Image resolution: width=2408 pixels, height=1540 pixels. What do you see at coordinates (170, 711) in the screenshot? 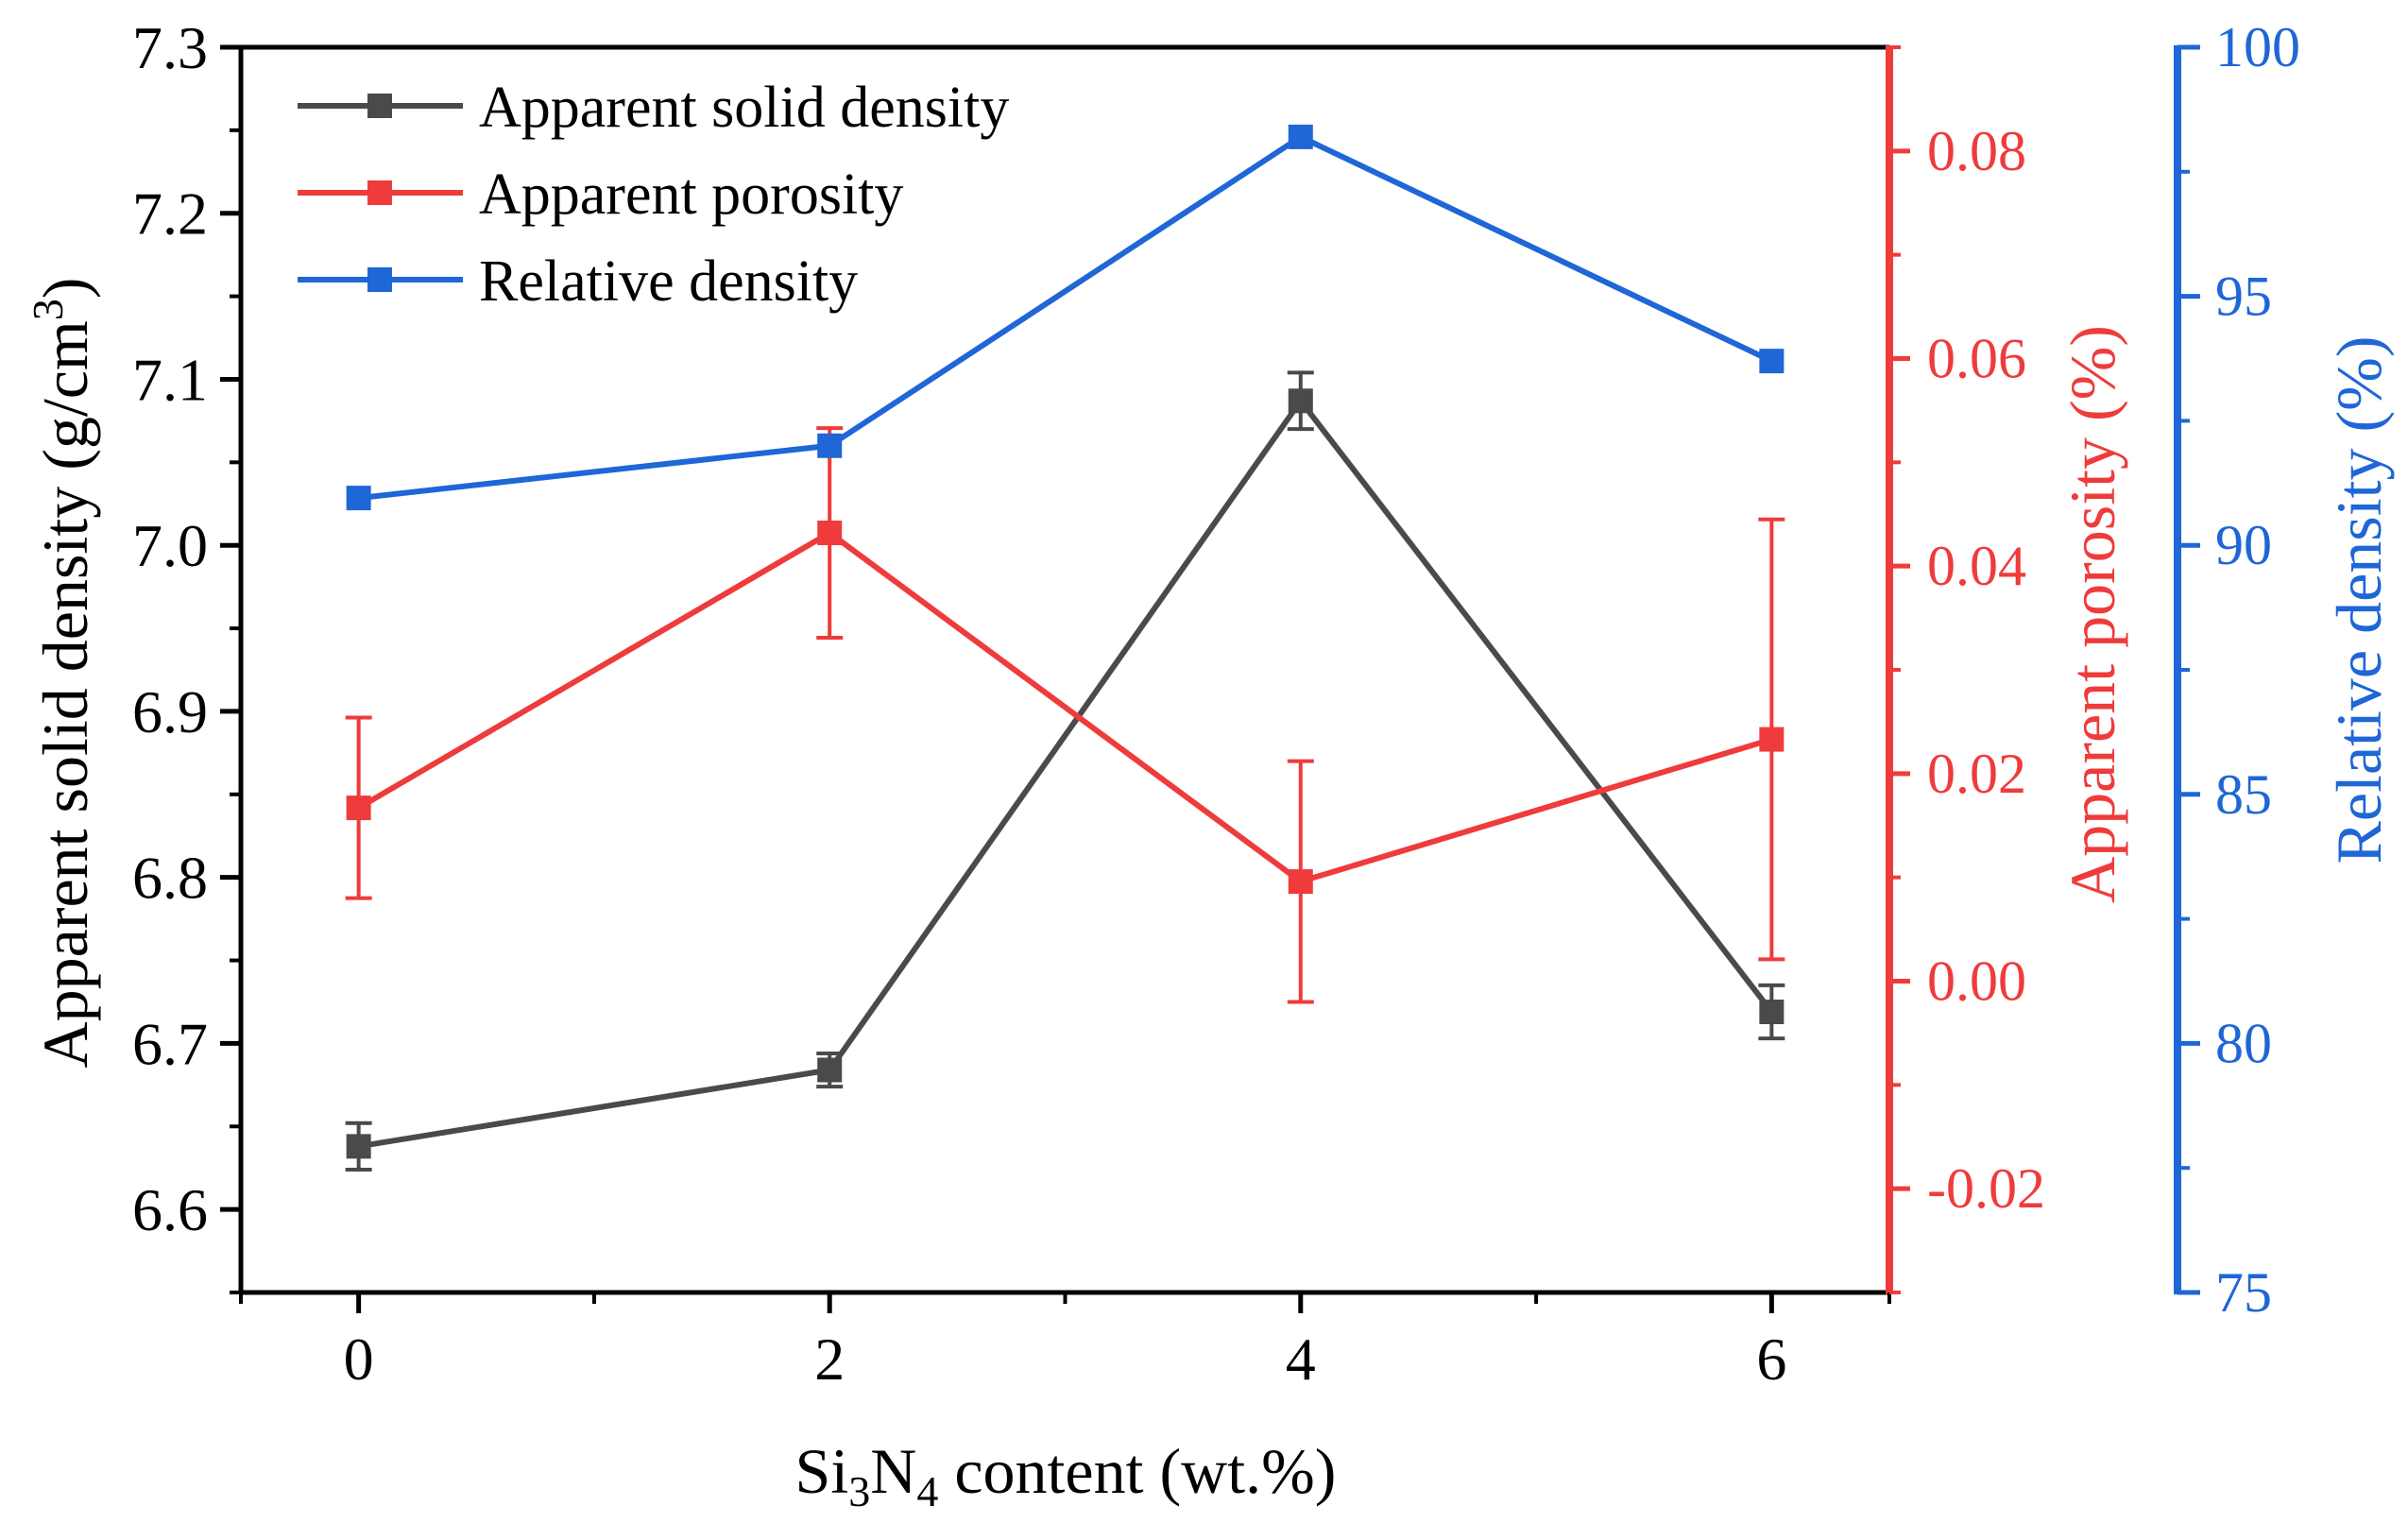
I see `left-tick-label: 6.9` at bounding box center [170, 711].